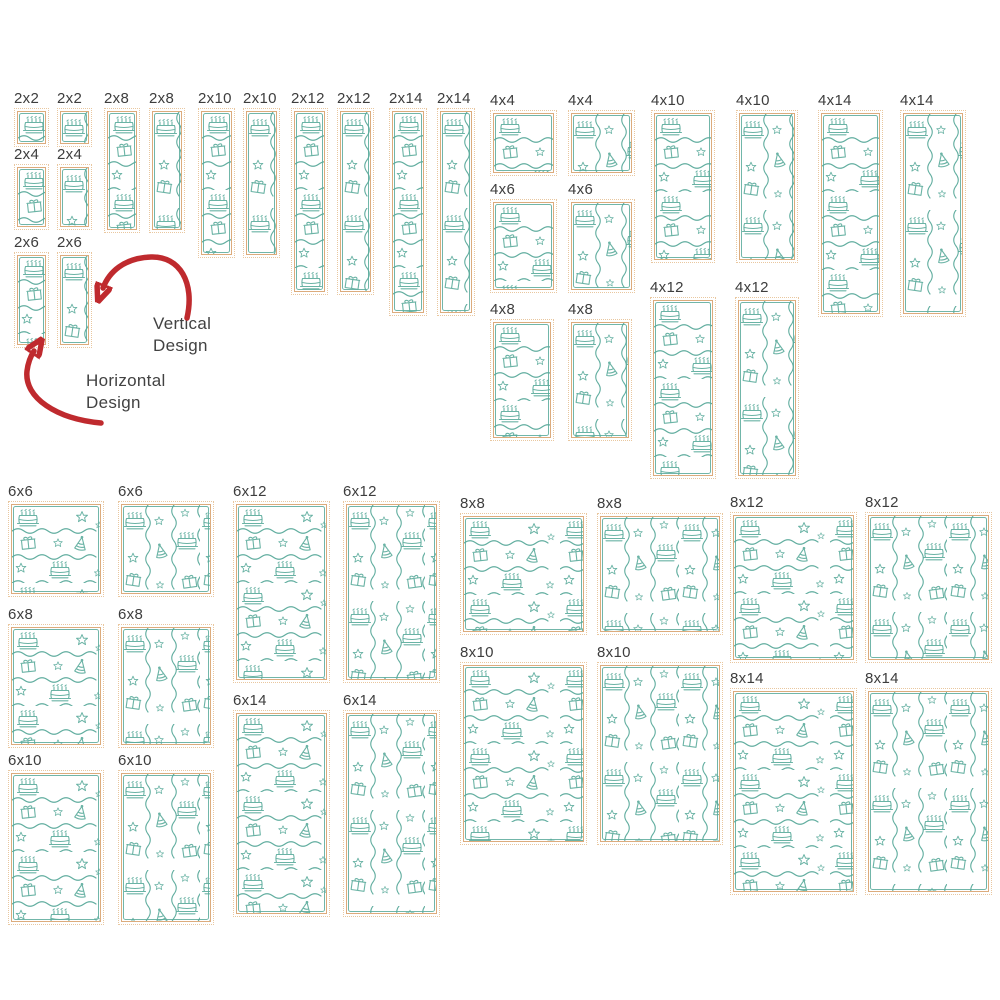 This screenshot has width=1000, height=1000. What do you see at coordinates (131, 491) in the screenshot?
I see `size-label: 6x6` at bounding box center [131, 491].